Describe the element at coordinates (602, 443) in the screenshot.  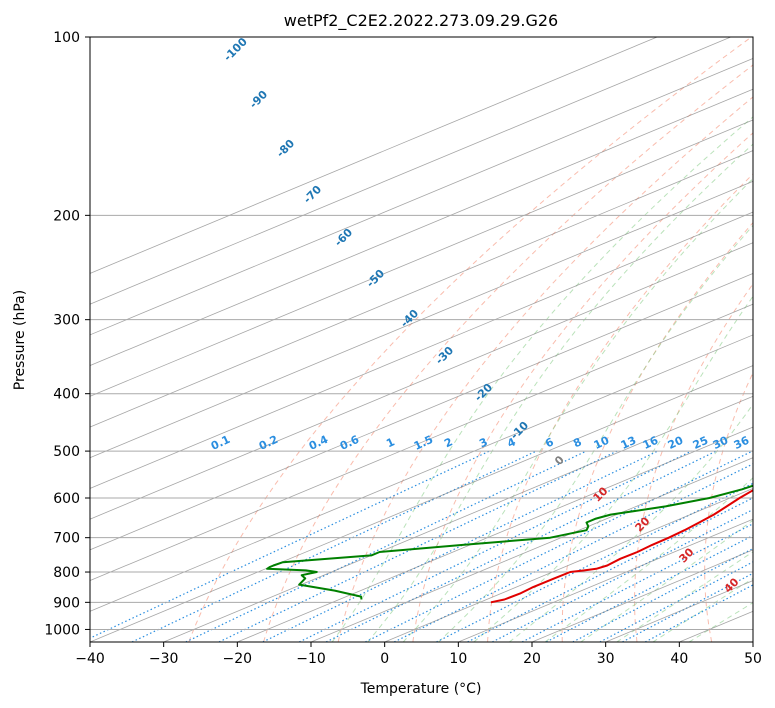
I see `mixing-ratio-label: 10` at that location.